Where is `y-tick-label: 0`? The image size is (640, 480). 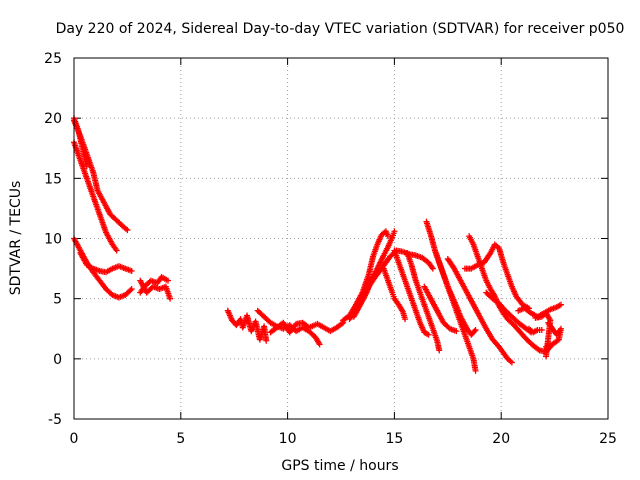 y-tick-label: 0 is located at coordinates (57, 360).